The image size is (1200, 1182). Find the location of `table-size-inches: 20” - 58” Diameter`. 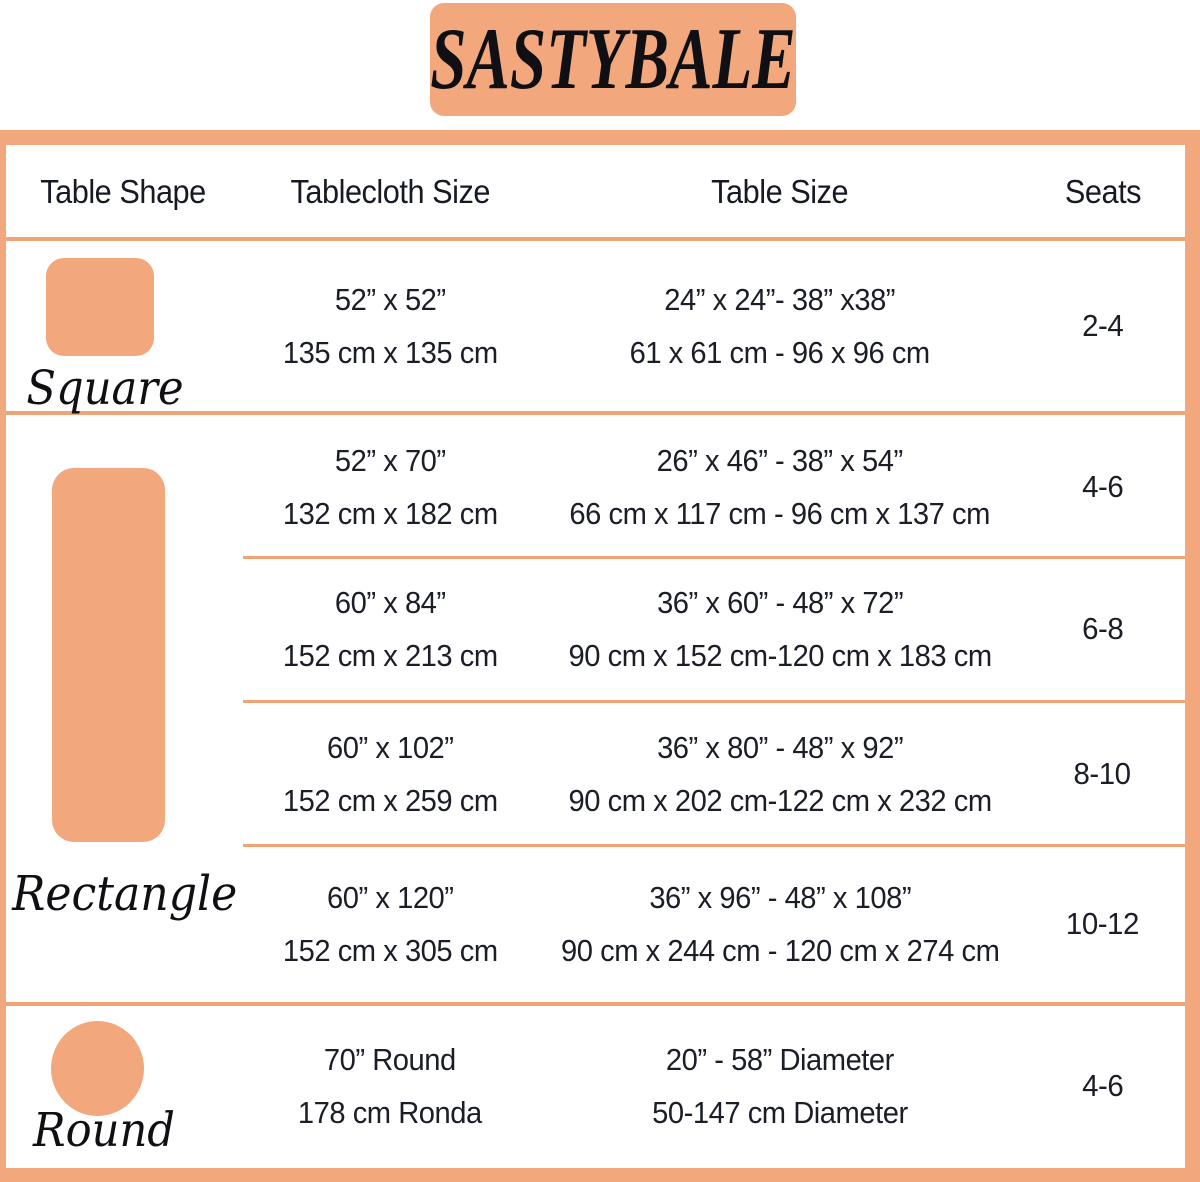

table-size-inches: 20” - 58” Diameter is located at coordinates (780, 1059).